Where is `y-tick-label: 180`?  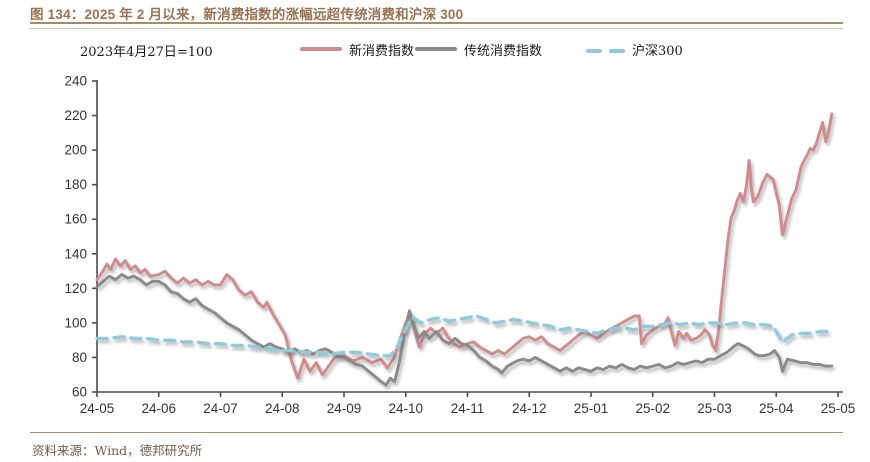
y-tick-label: 180 is located at coordinates (75, 184).